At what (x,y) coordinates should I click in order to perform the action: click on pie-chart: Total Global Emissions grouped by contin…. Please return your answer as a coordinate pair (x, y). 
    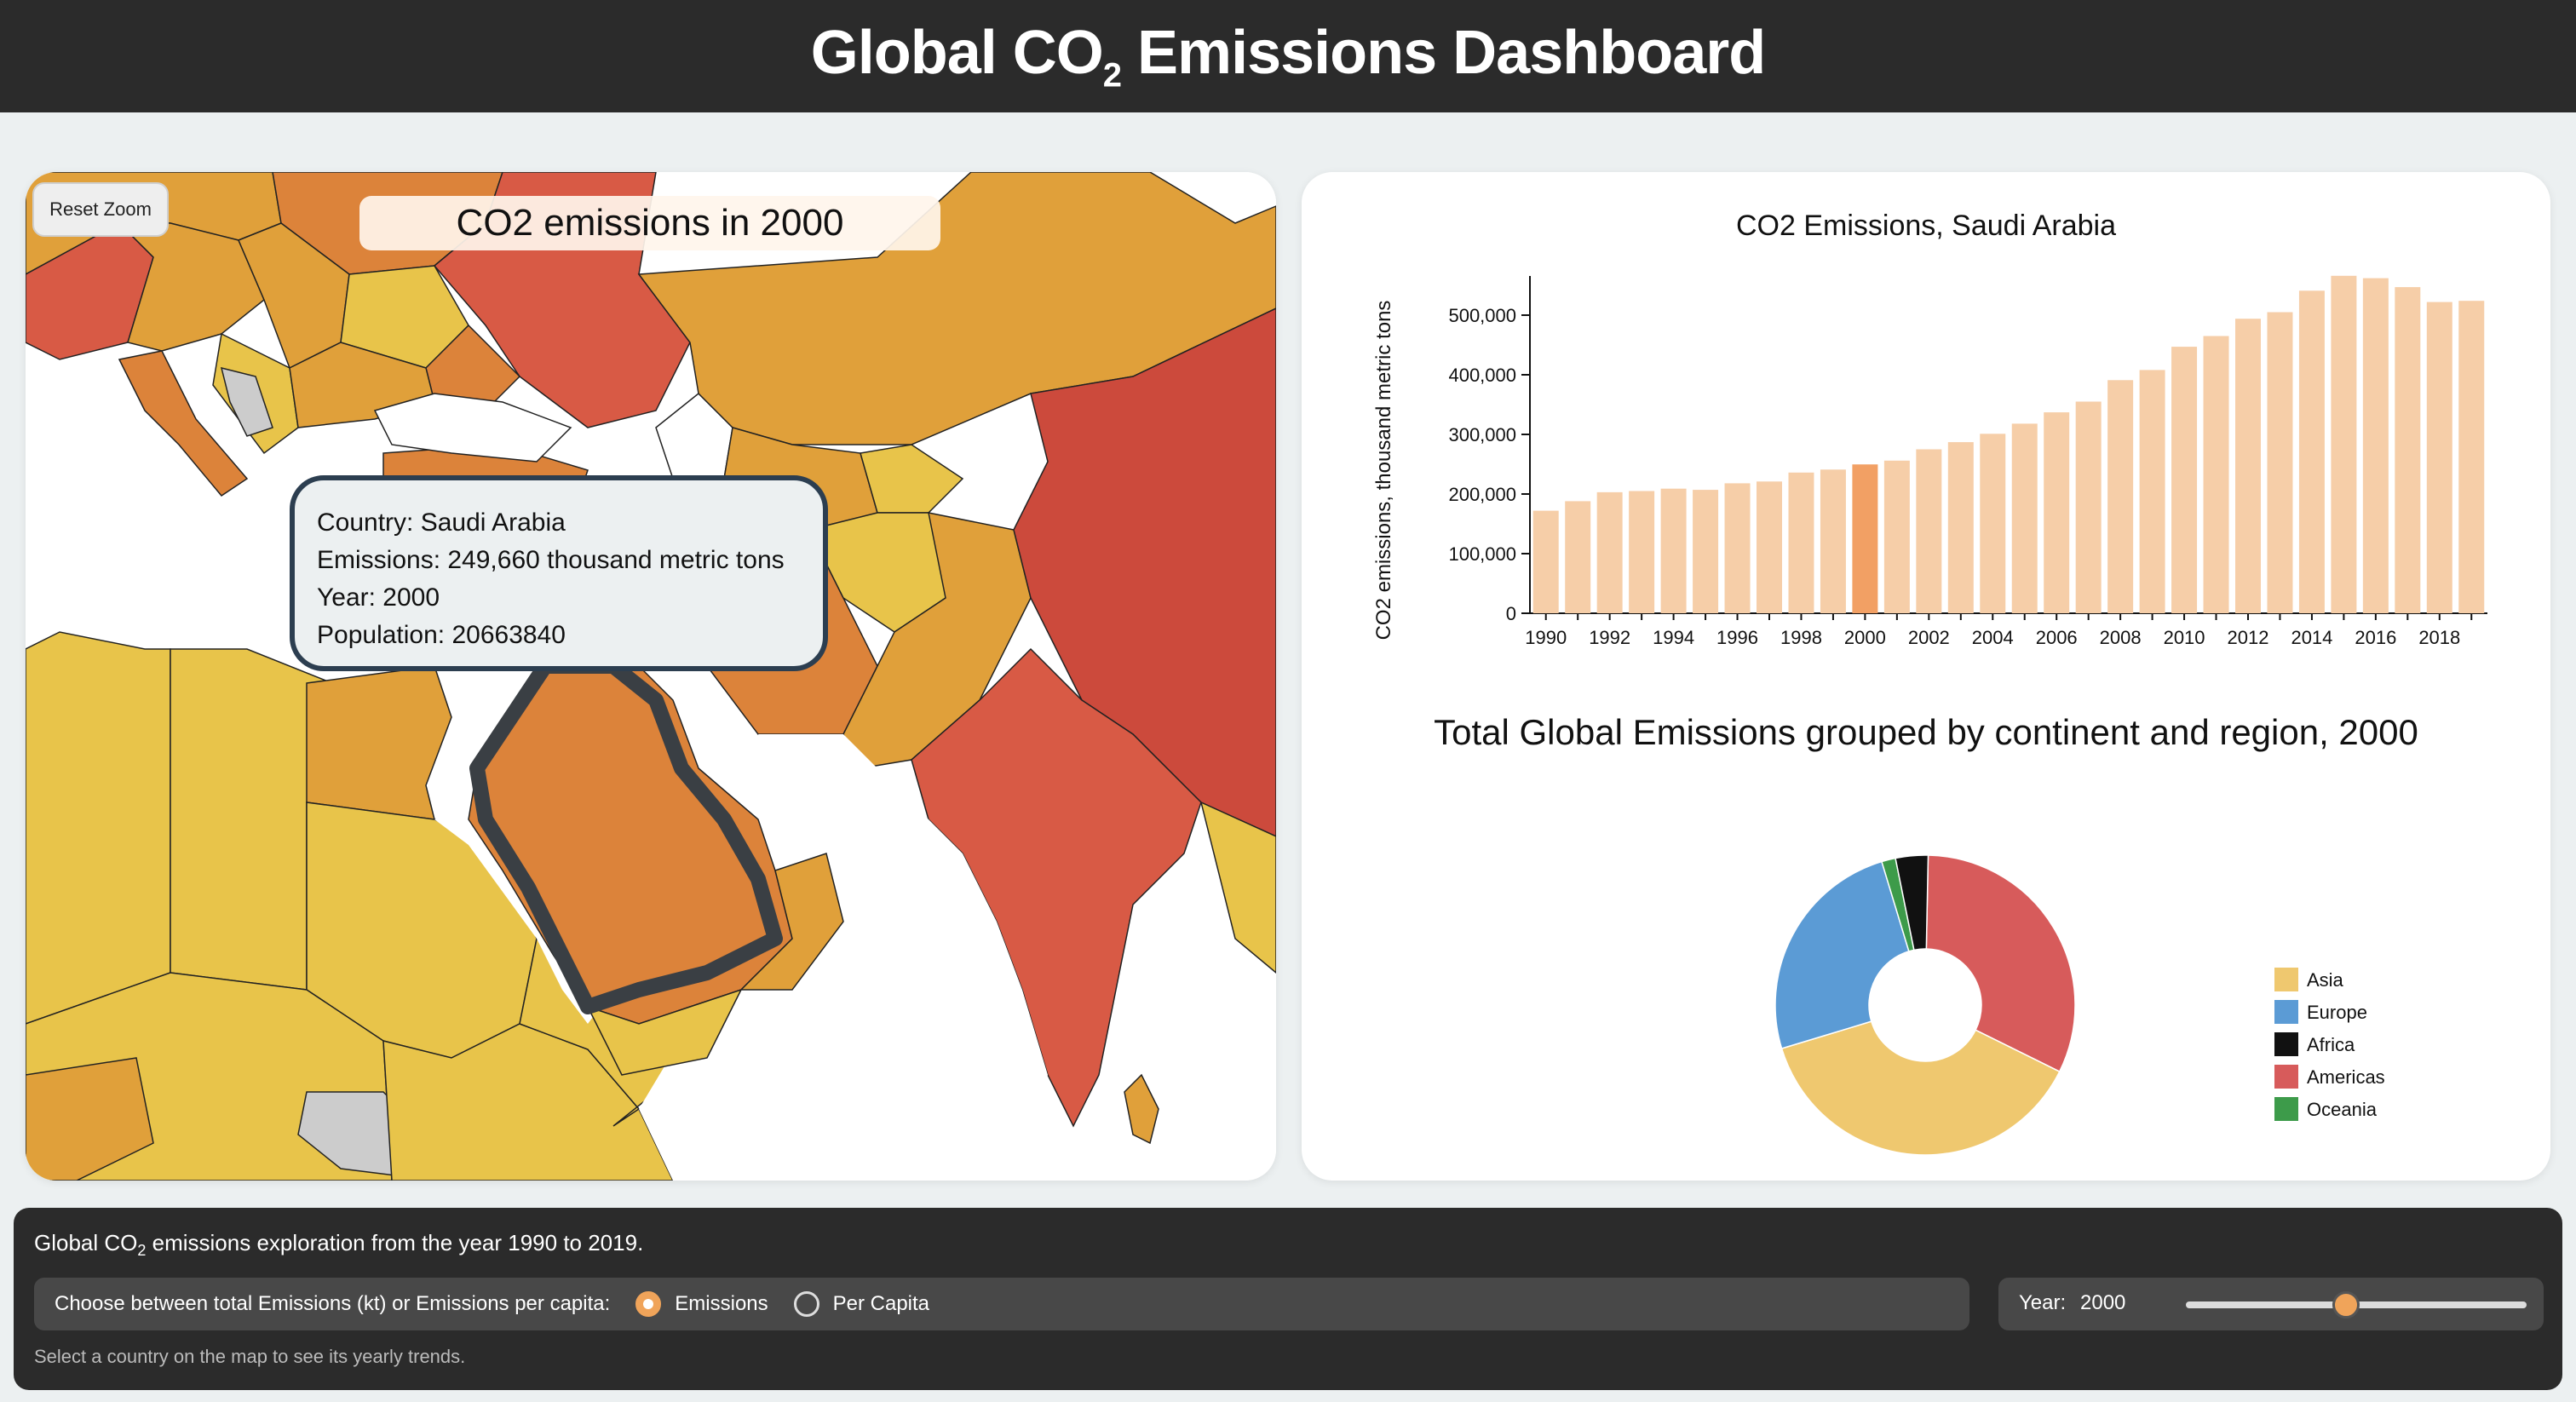
    Looking at the image, I should click on (1926, 934).